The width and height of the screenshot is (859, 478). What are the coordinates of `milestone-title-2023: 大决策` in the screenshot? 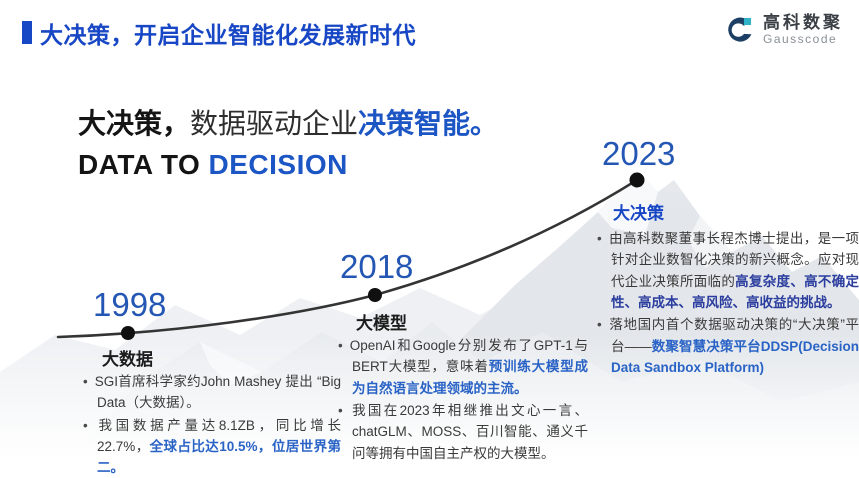 It's located at (638, 213).